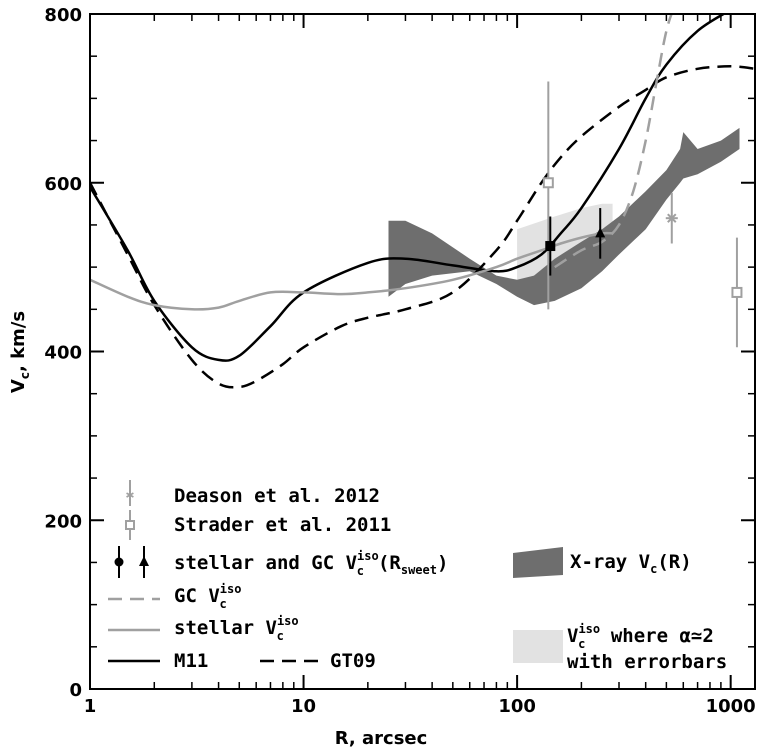  Describe the element at coordinates (25, 375) in the screenshot. I see `y-axis-label-sub: c` at that location.